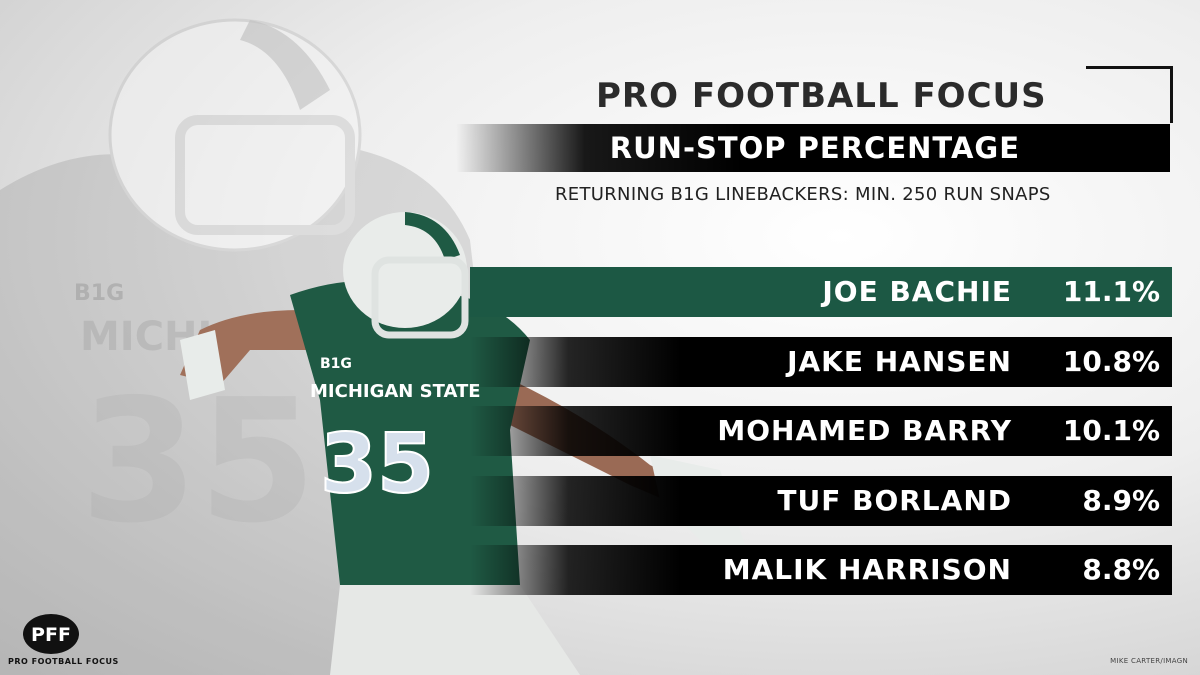 This screenshot has width=1200, height=675. I want to click on bar-label: TUF BORLAND, so click(894, 500).